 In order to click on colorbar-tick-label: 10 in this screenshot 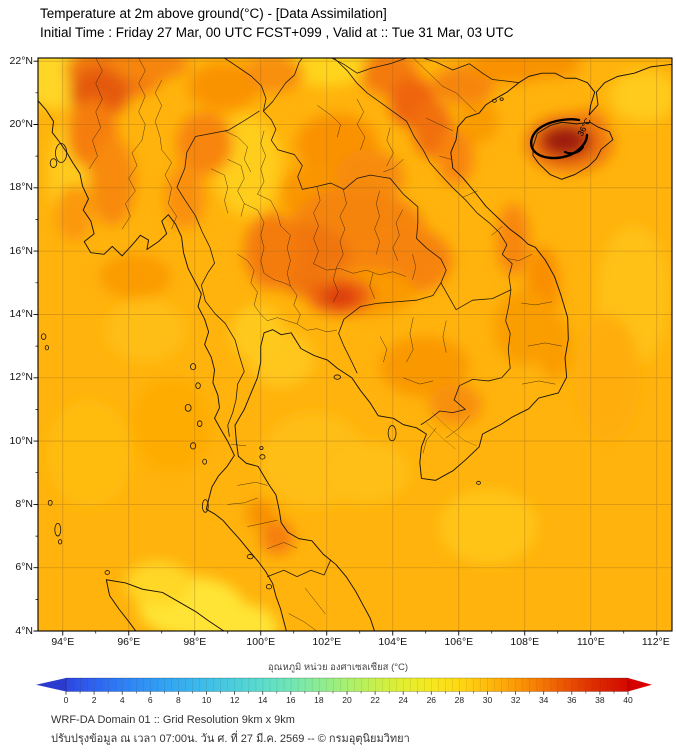, I will do `click(207, 700)`.